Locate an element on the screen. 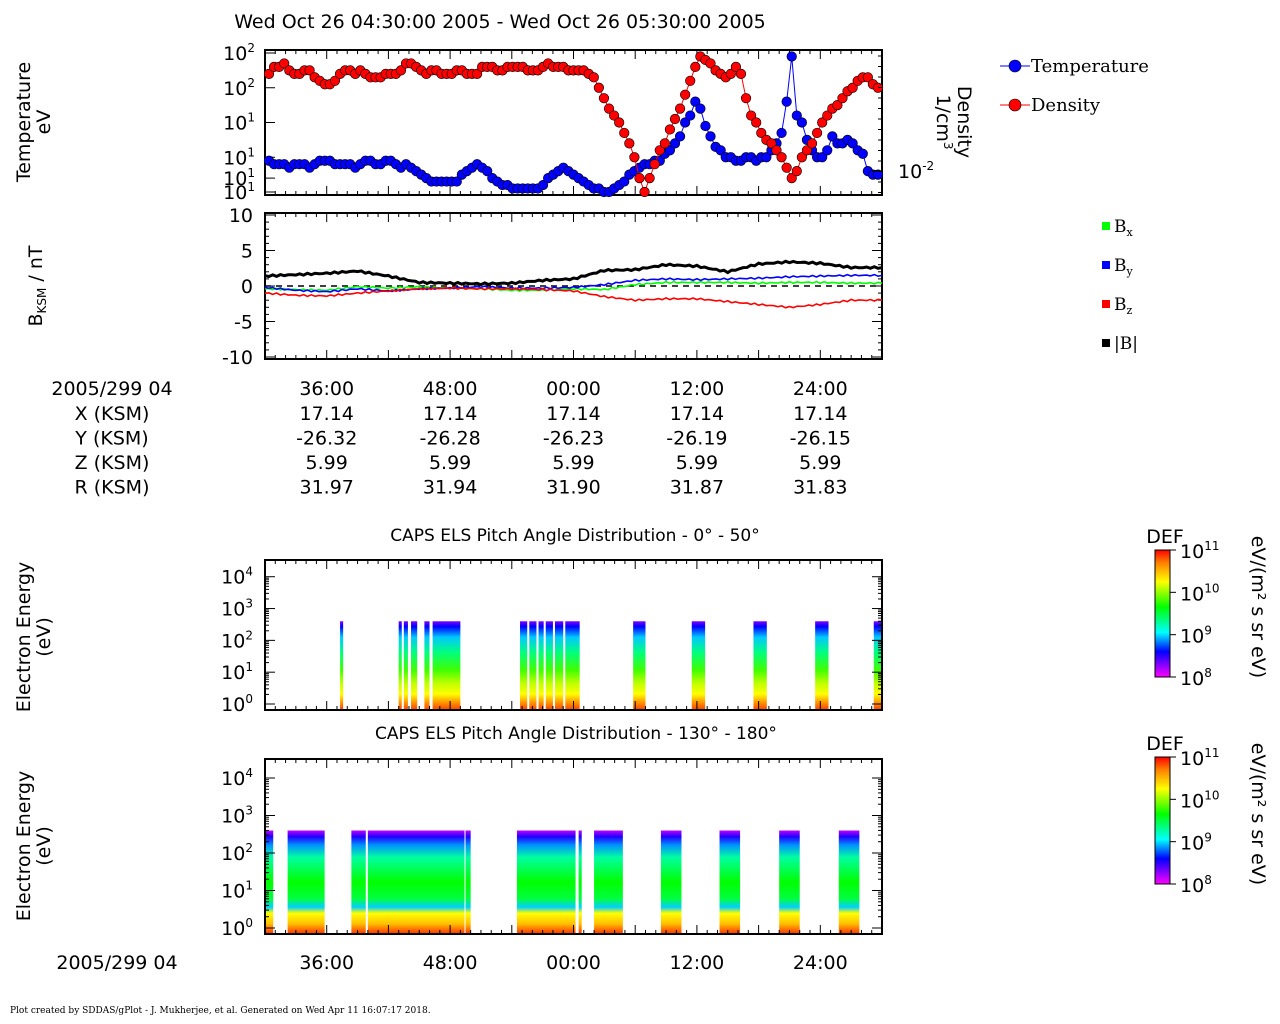  spectrogram-2-yunit: (eV) is located at coordinates (44, 846).